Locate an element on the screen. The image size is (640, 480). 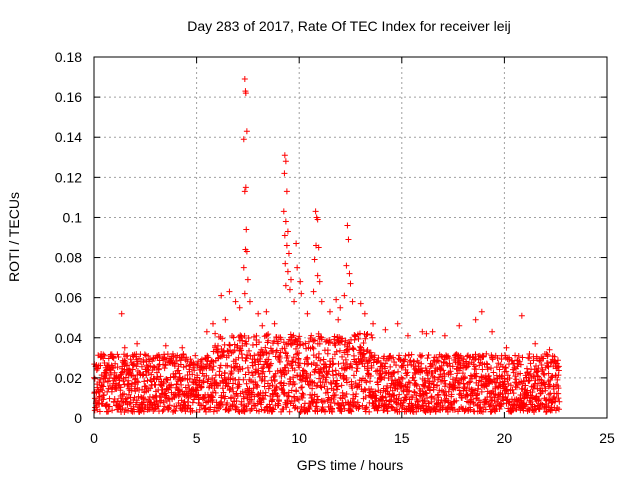
y-tick-label: 0.16 is located at coordinates (68, 97).